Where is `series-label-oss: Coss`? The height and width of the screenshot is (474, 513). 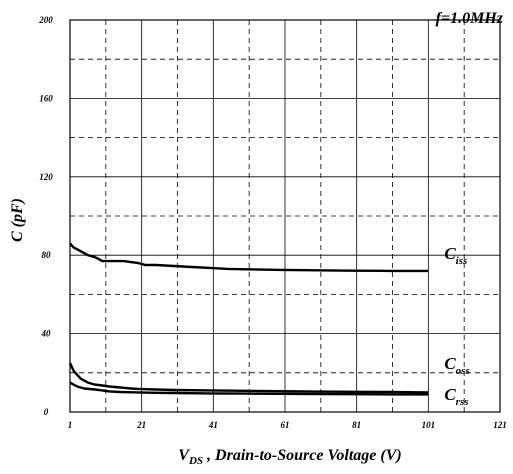 series-label-oss: Coss is located at coordinates (456, 365).